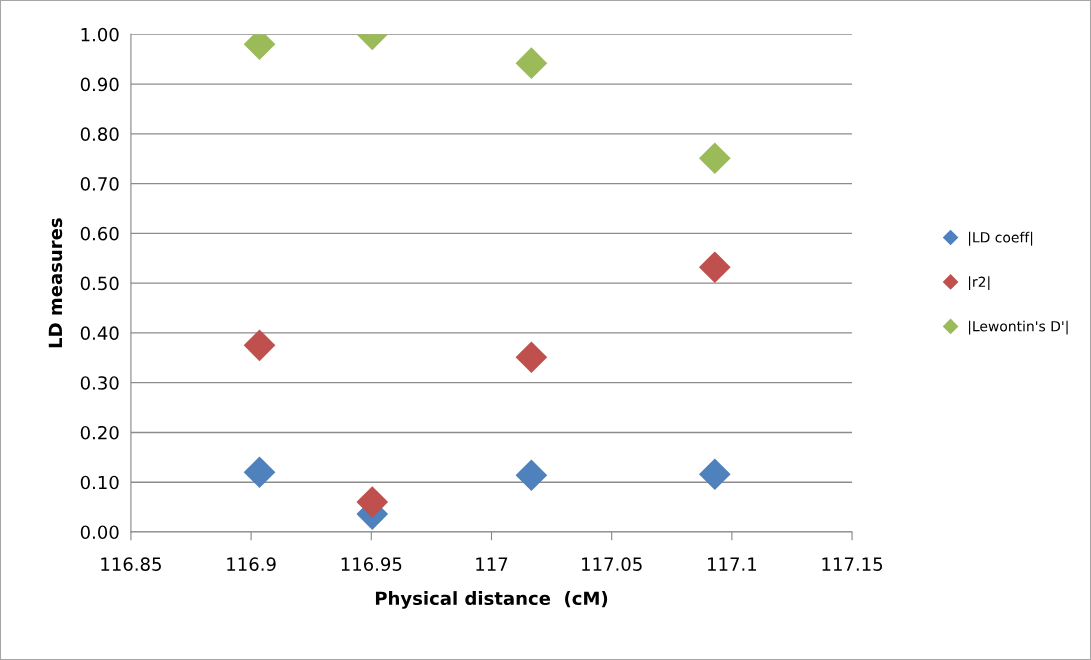 The width and height of the screenshot is (1091, 660). What do you see at coordinates (1018, 327) in the screenshot?
I see `legend-label: |Lewontin's D'|` at bounding box center [1018, 327].